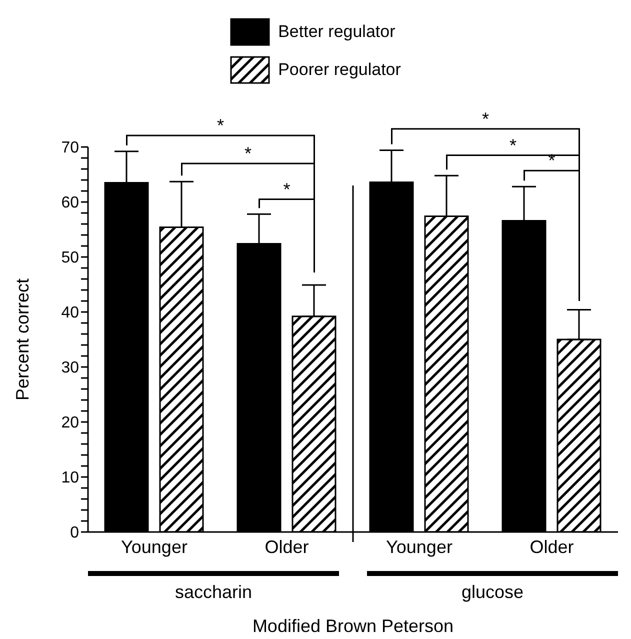 This screenshot has height=639, width=631. What do you see at coordinates (70, 148) in the screenshot?
I see `y-tick-label: 70` at bounding box center [70, 148].